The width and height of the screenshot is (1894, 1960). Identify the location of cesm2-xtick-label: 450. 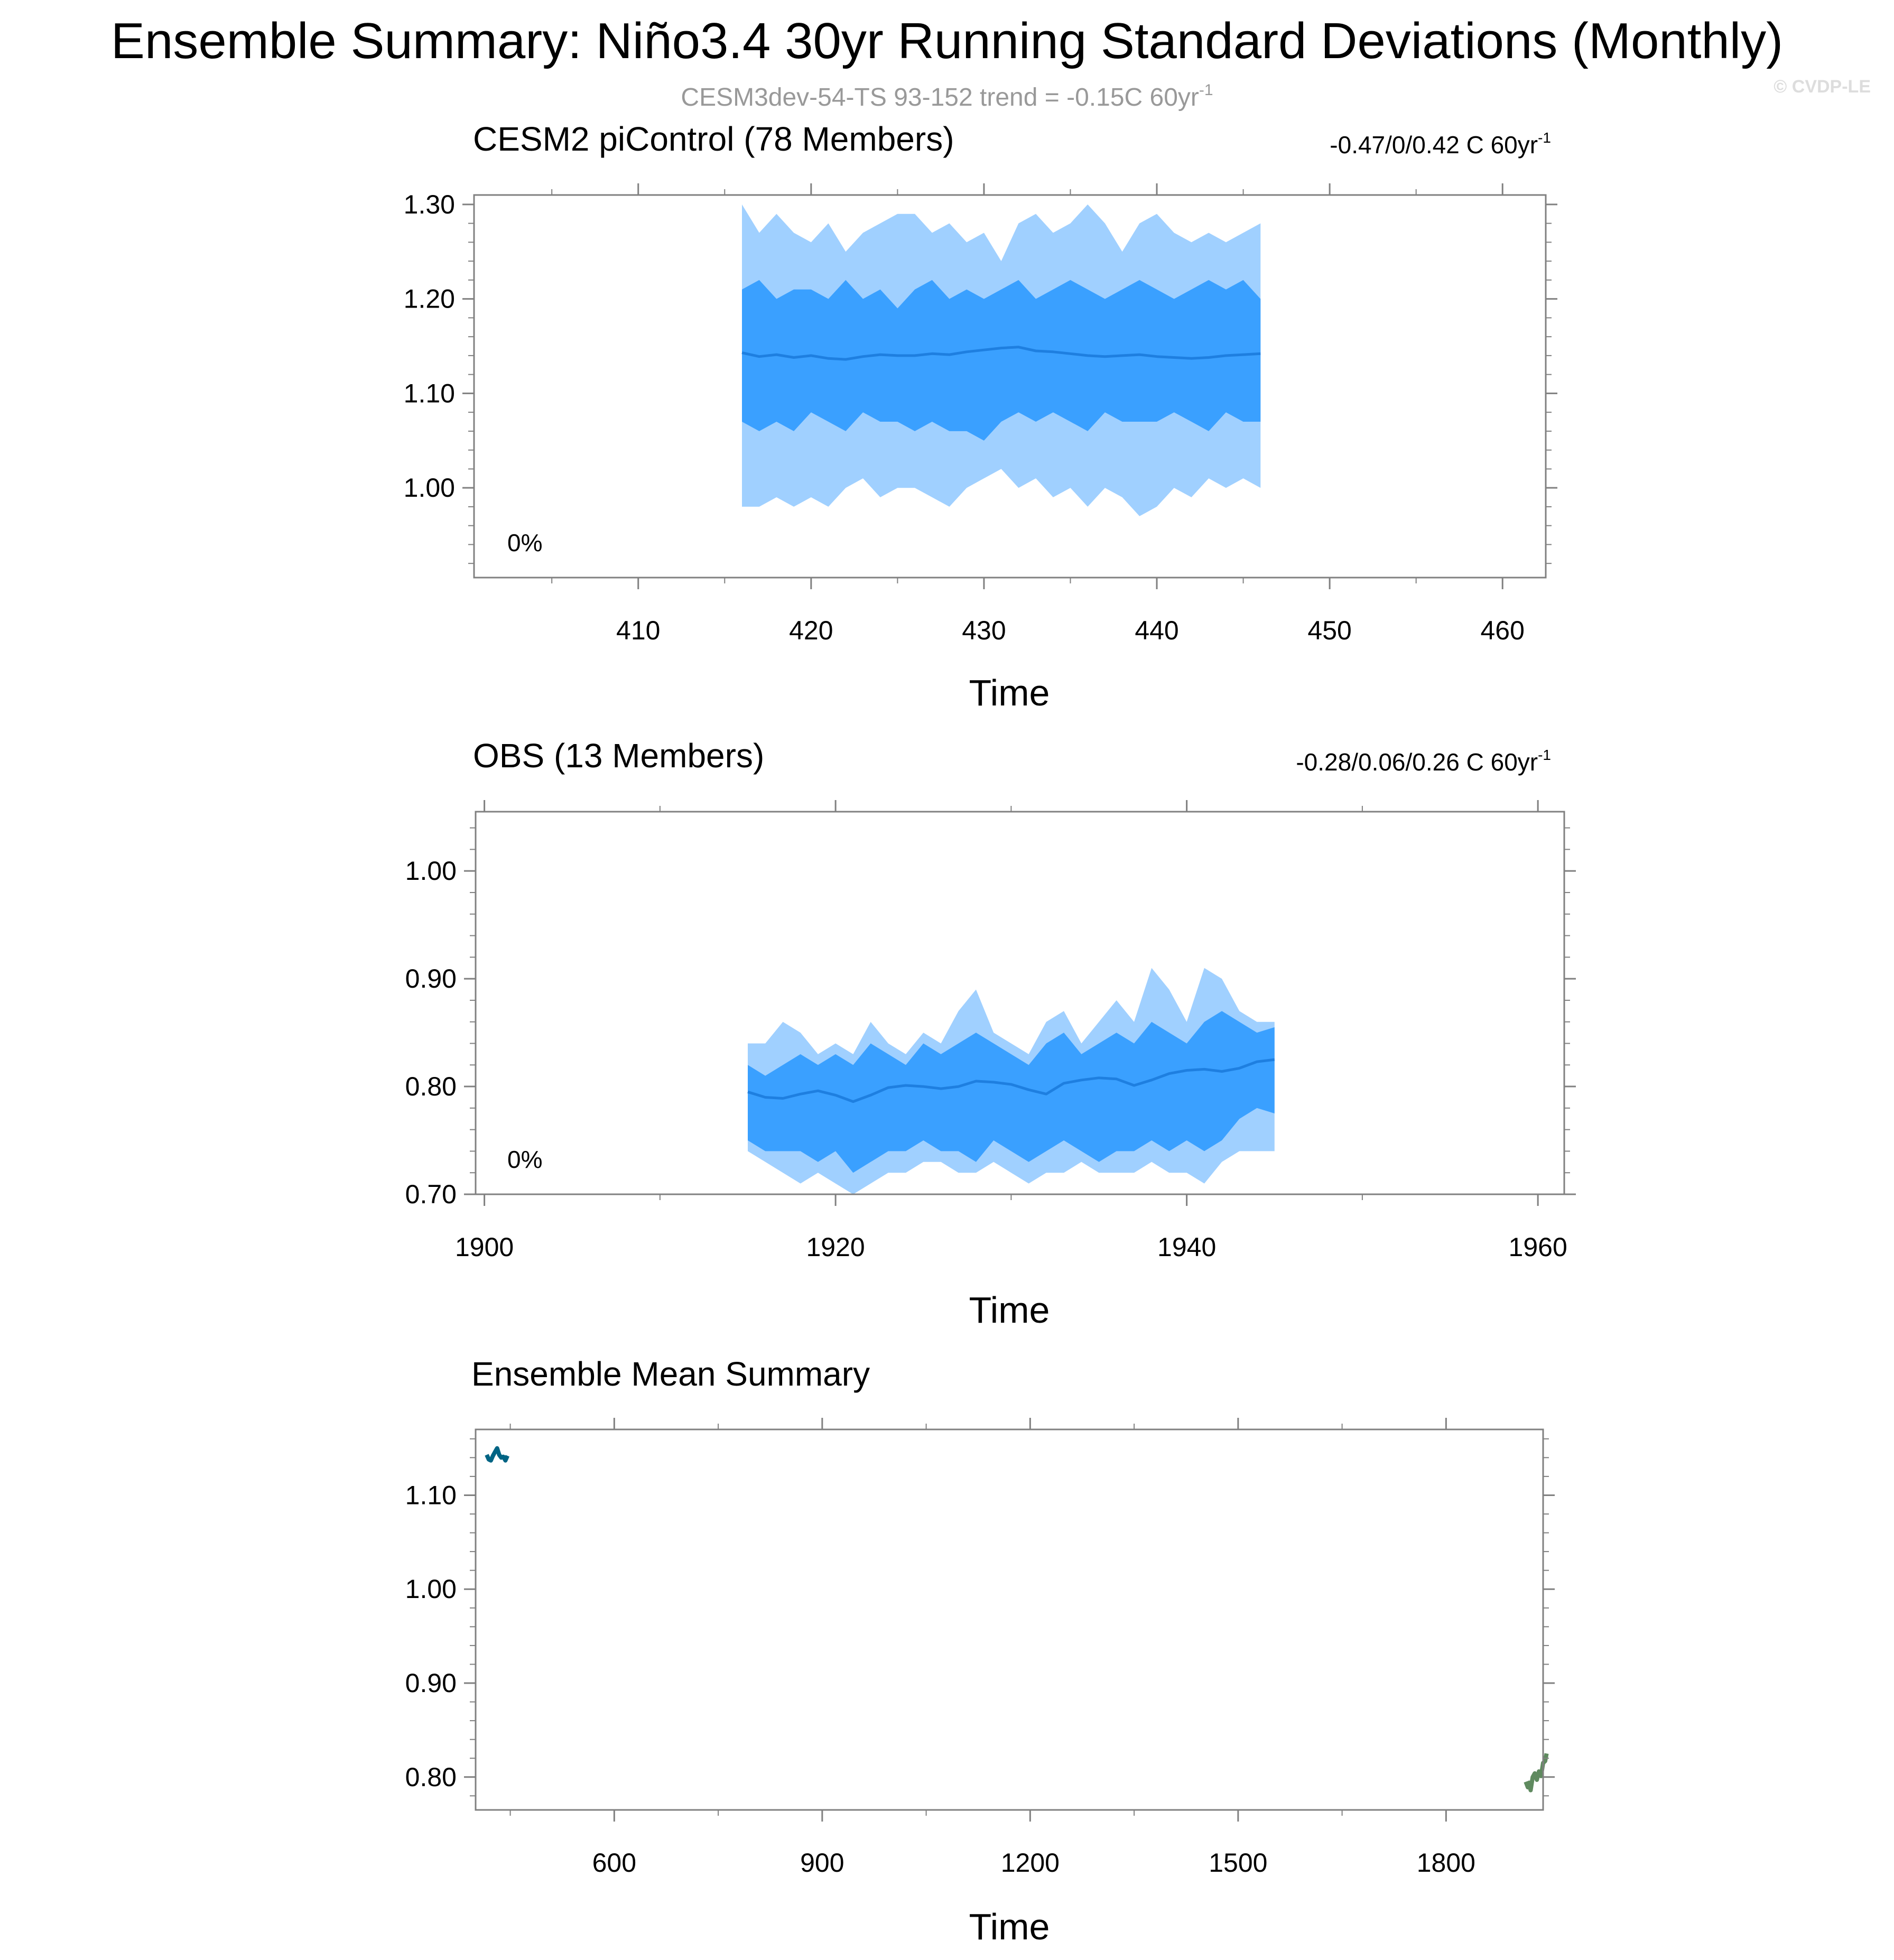
(1329, 630).